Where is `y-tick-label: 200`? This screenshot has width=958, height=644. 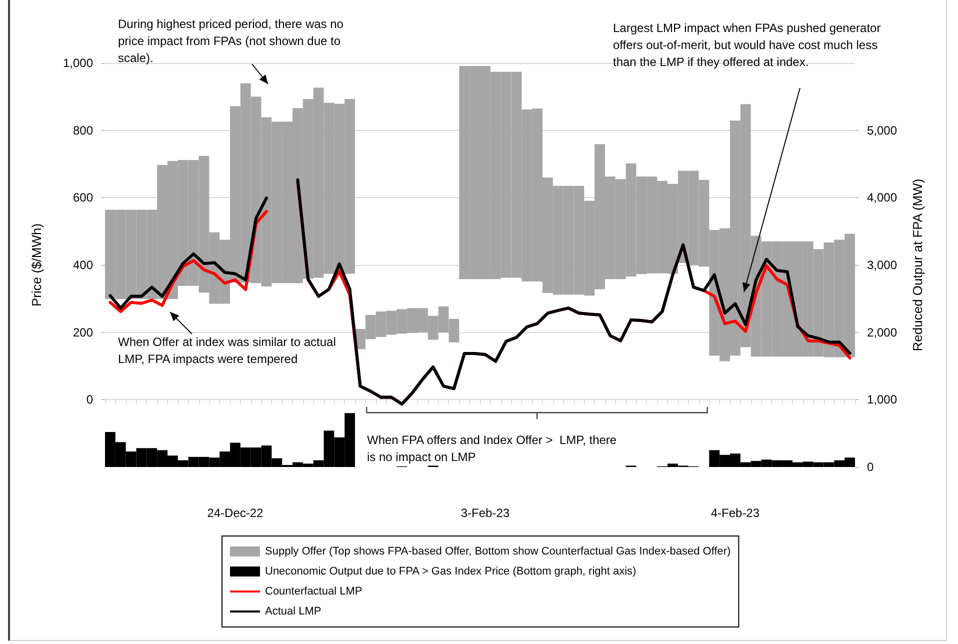
y-tick-label: 200 is located at coordinates (83, 332).